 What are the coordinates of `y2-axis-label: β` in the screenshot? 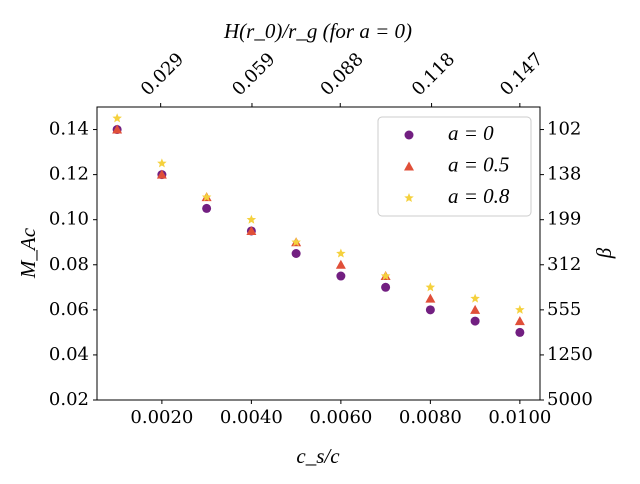 It's located at (604, 253).